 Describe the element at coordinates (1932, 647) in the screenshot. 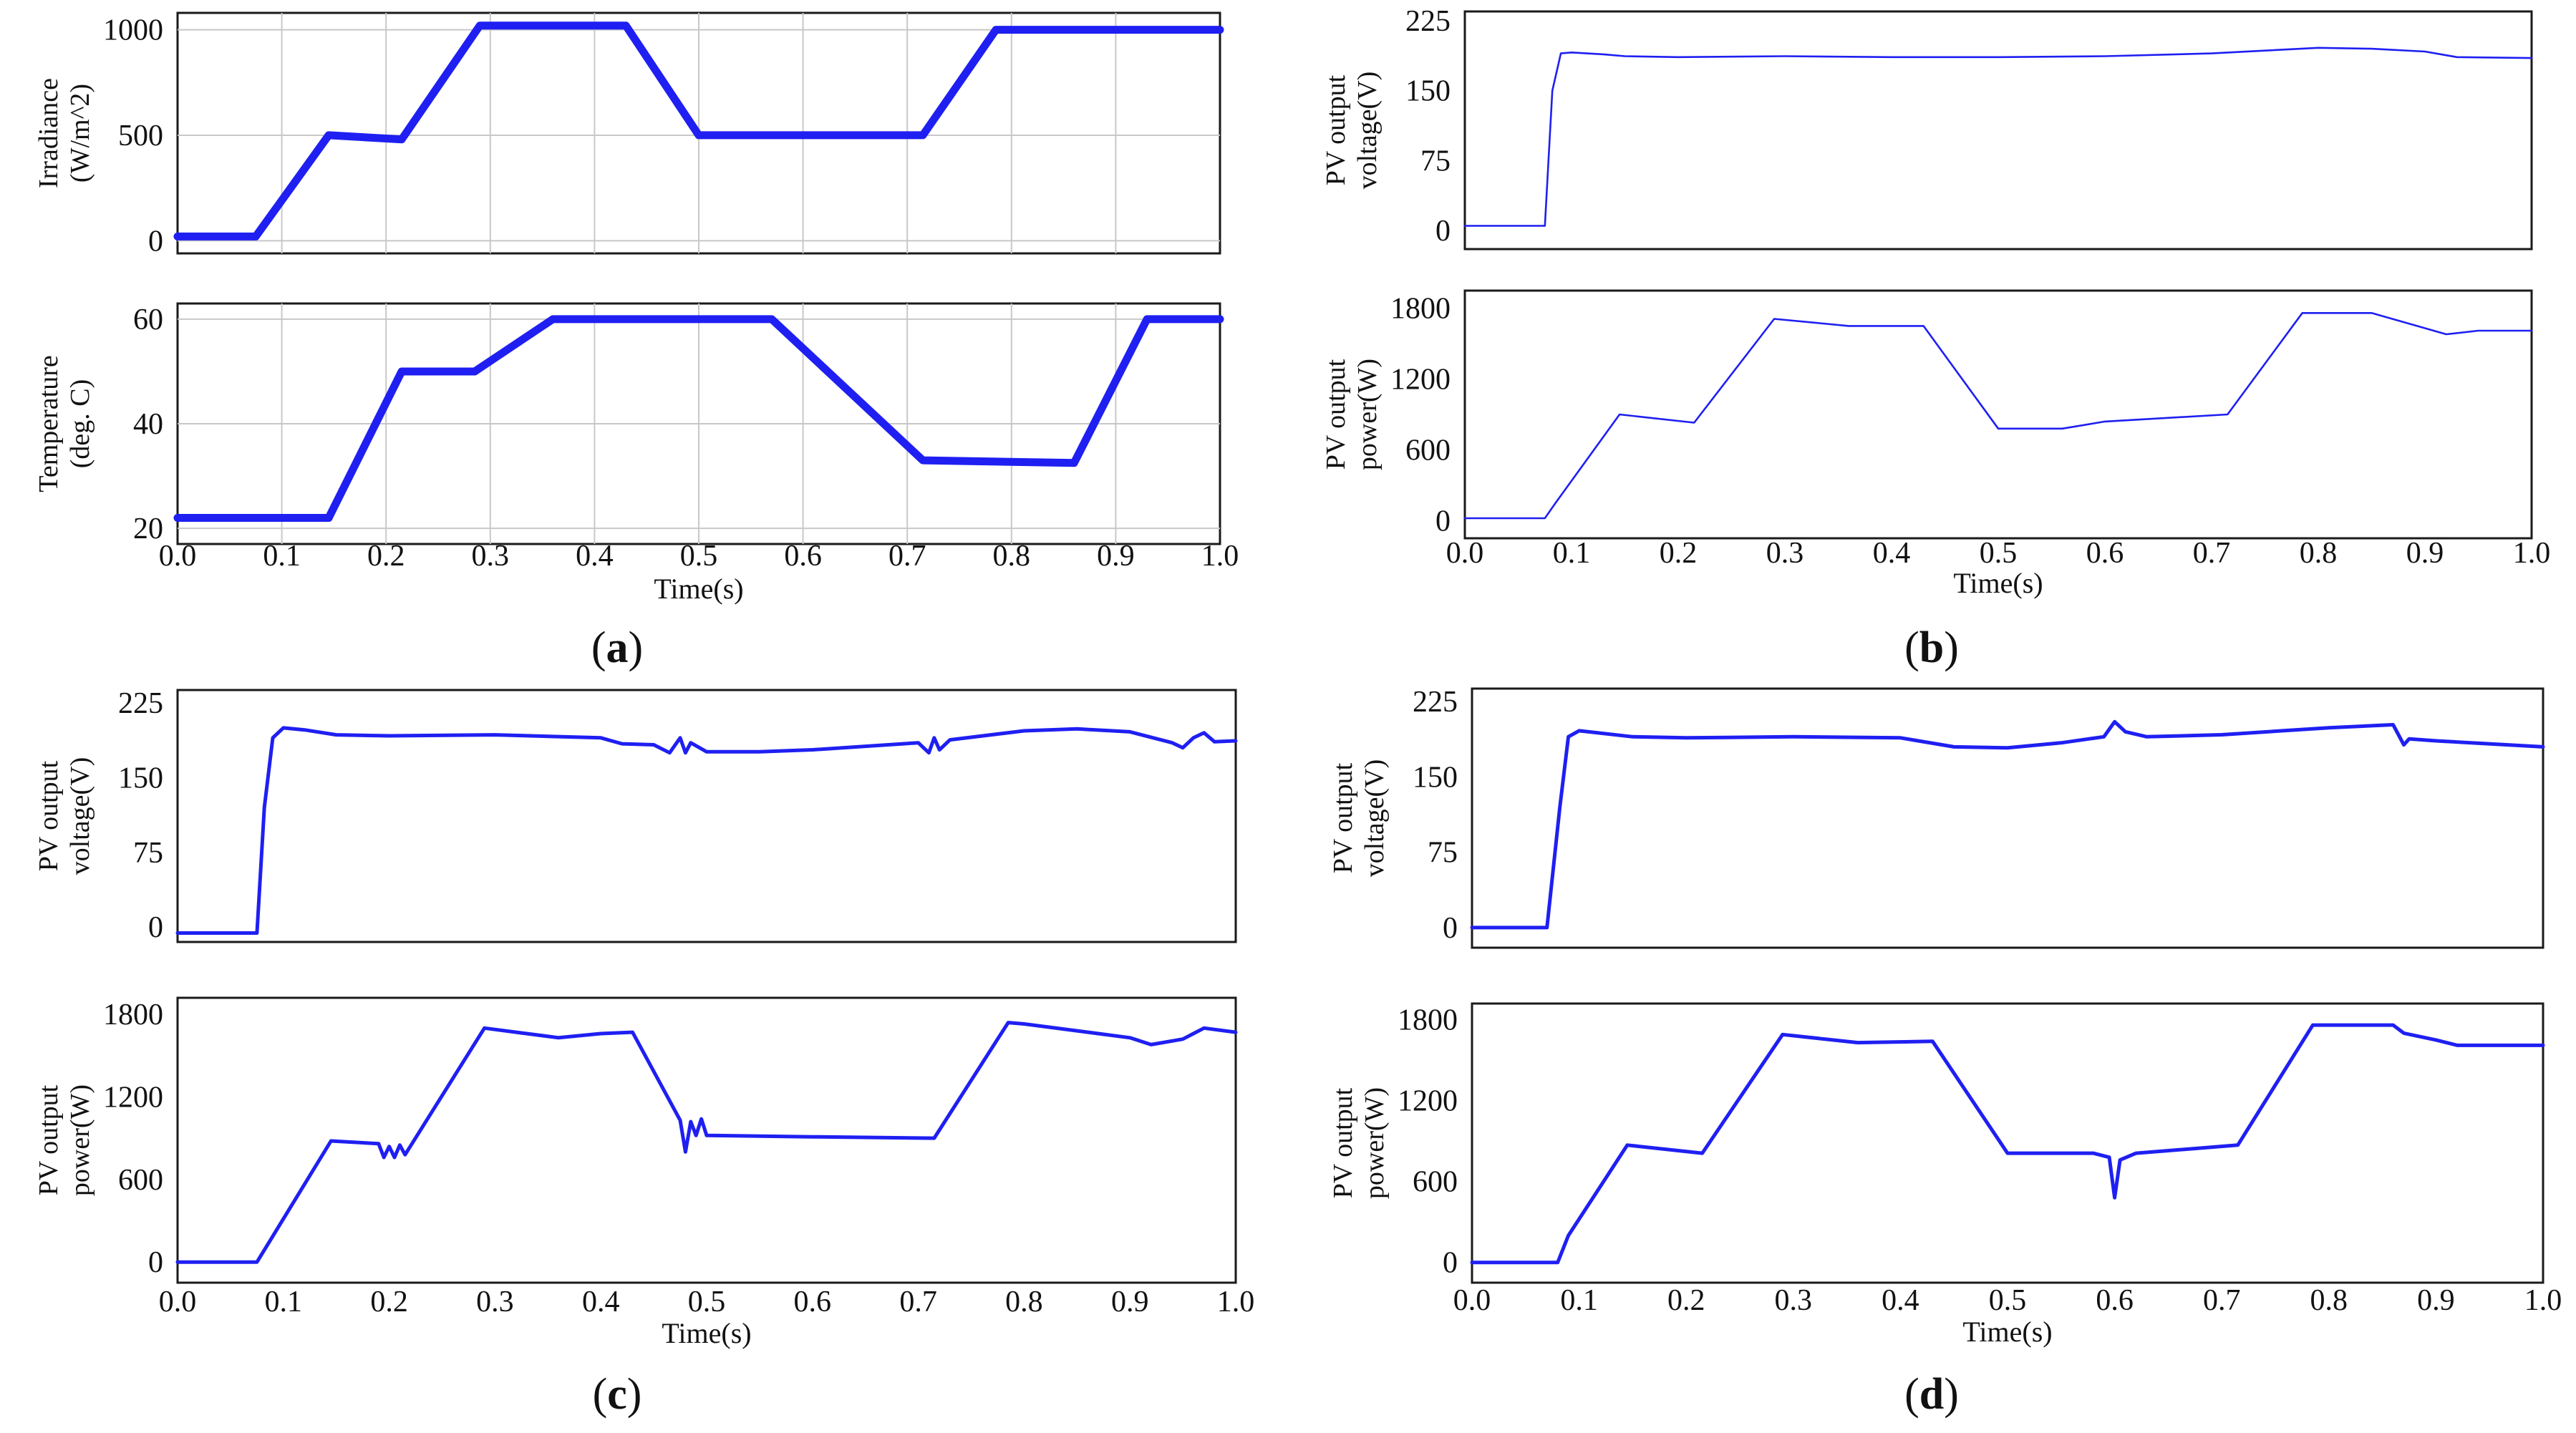

I see `panel-label-b: (b)` at that location.